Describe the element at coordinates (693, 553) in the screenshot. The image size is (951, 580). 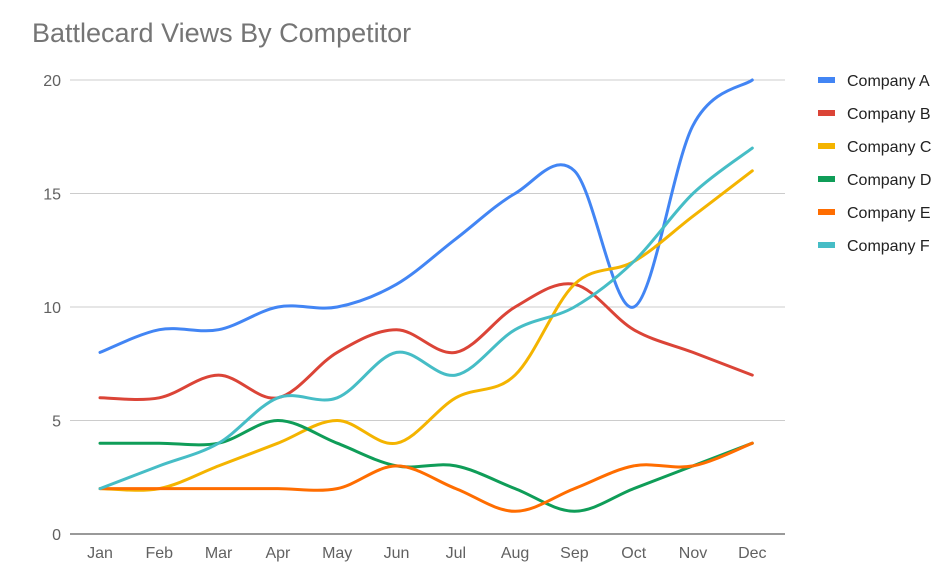
I see `x-tick-label: Nov` at that location.